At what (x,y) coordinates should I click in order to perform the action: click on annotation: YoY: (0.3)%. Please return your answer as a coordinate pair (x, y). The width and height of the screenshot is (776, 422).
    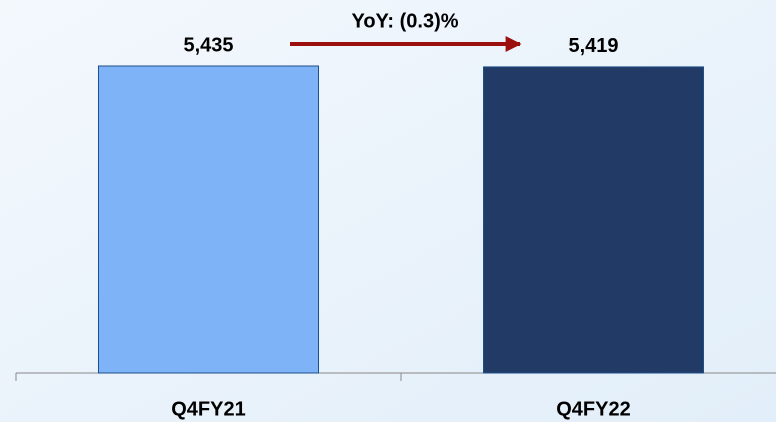
    Looking at the image, I should click on (404, 21).